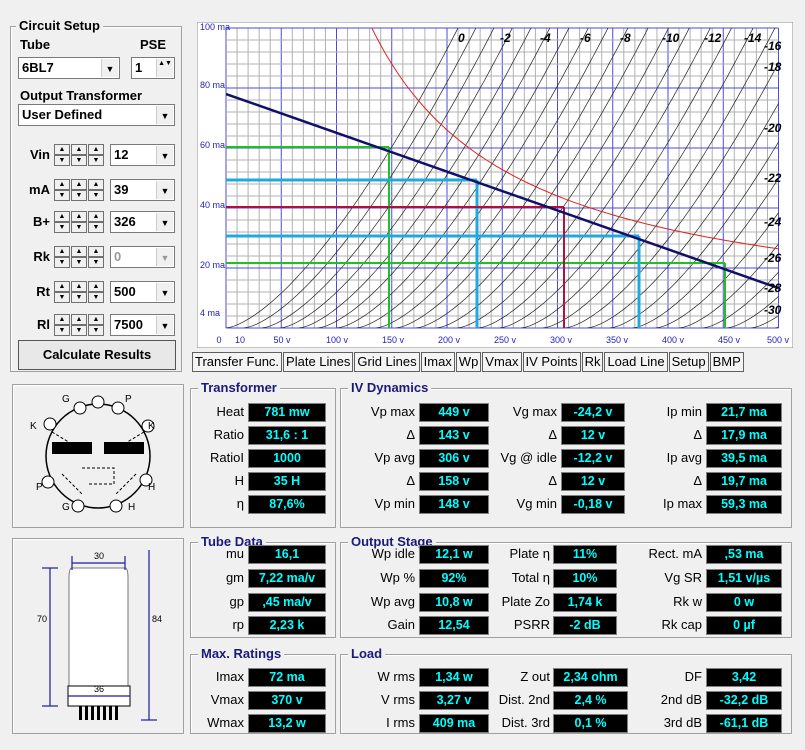 The width and height of the screenshot is (805, 750). Describe the element at coordinates (438, 362) in the screenshot. I see `tab-button: Imax` at that location.